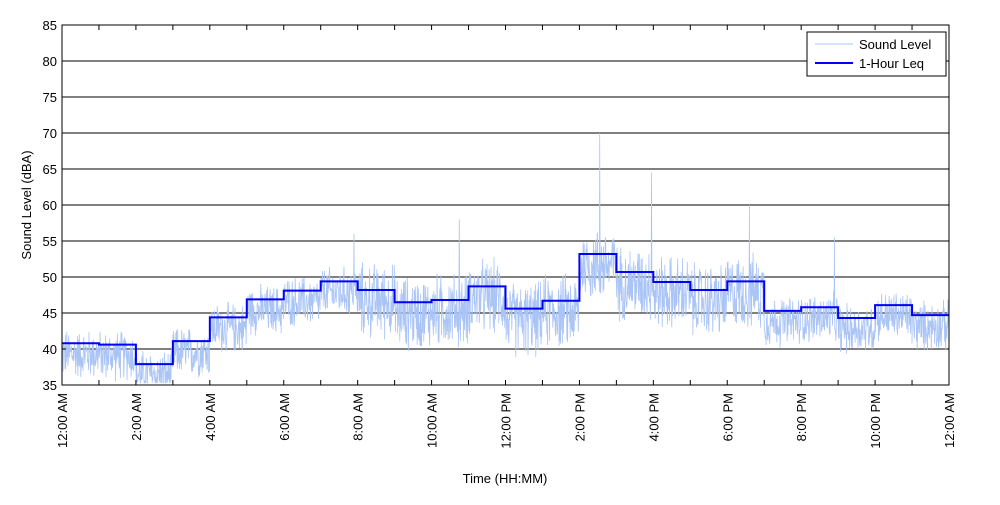  I want to click on y-tick-label: 50, so click(50, 277).